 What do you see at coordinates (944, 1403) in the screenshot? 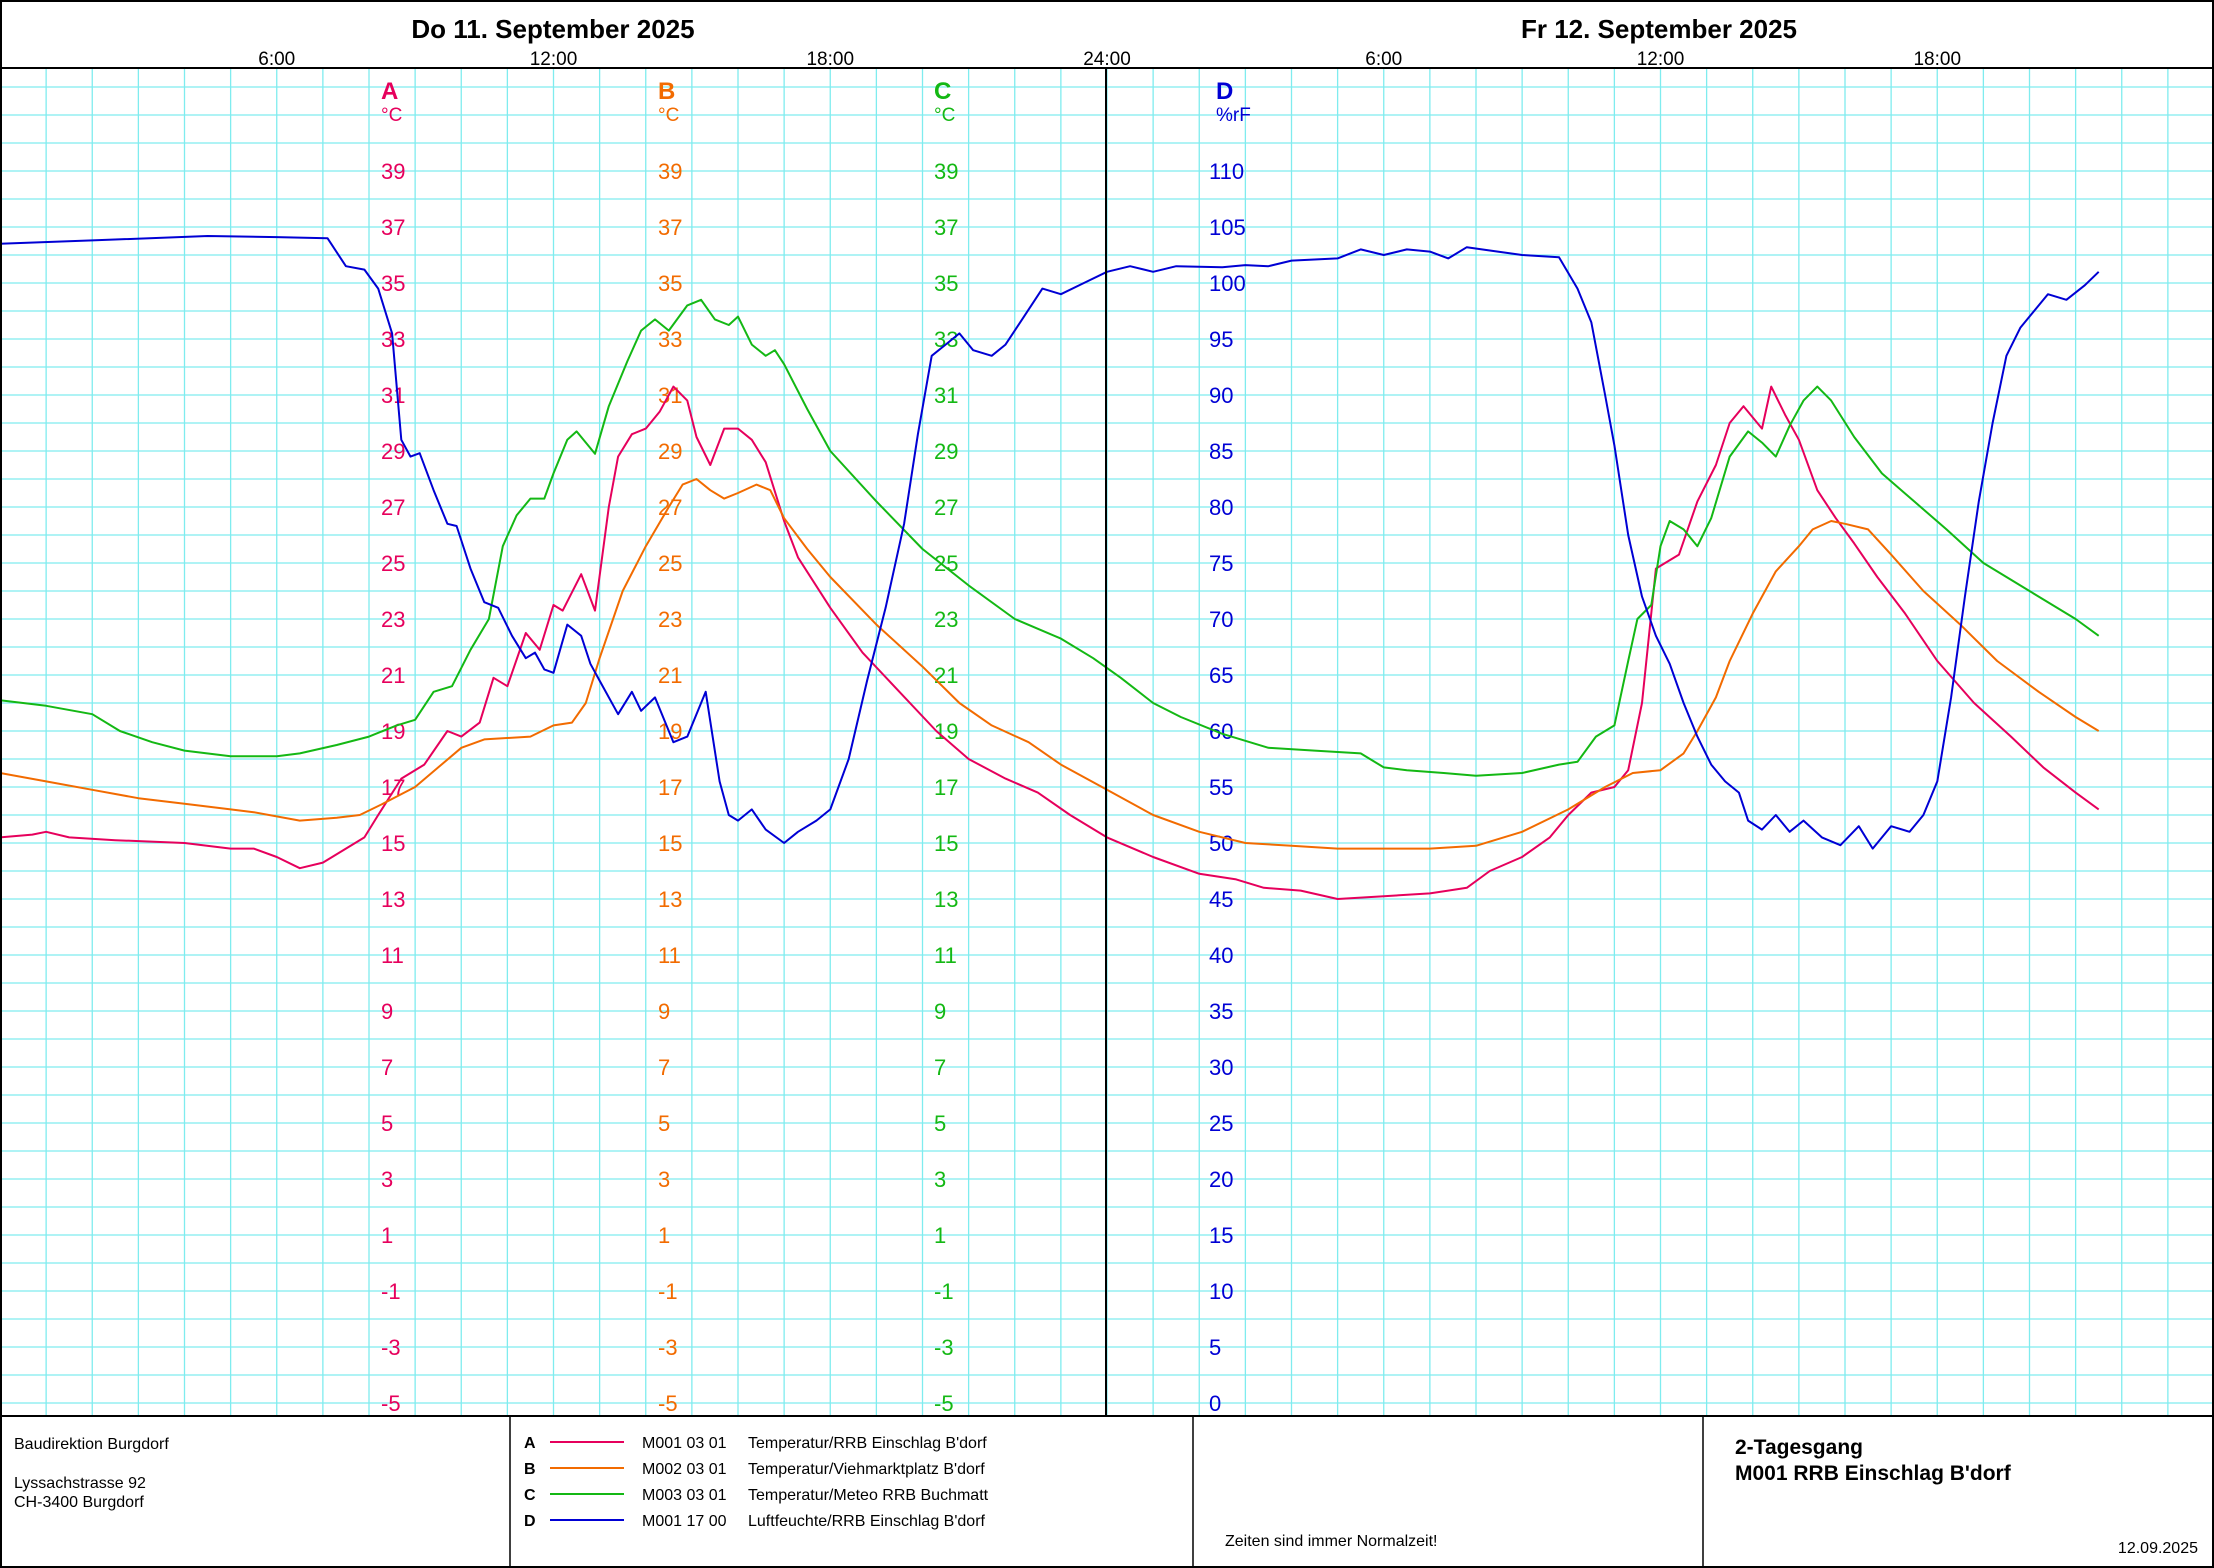
I see `axis-tick-c: -5` at bounding box center [944, 1403].